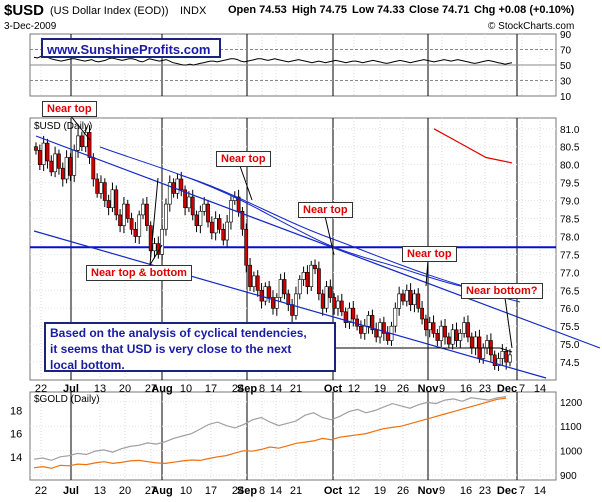 This screenshot has width=602, height=502. Describe the element at coordinates (262, 389) in the screenshot. I see `price-x-tick-label: 8` at that location.